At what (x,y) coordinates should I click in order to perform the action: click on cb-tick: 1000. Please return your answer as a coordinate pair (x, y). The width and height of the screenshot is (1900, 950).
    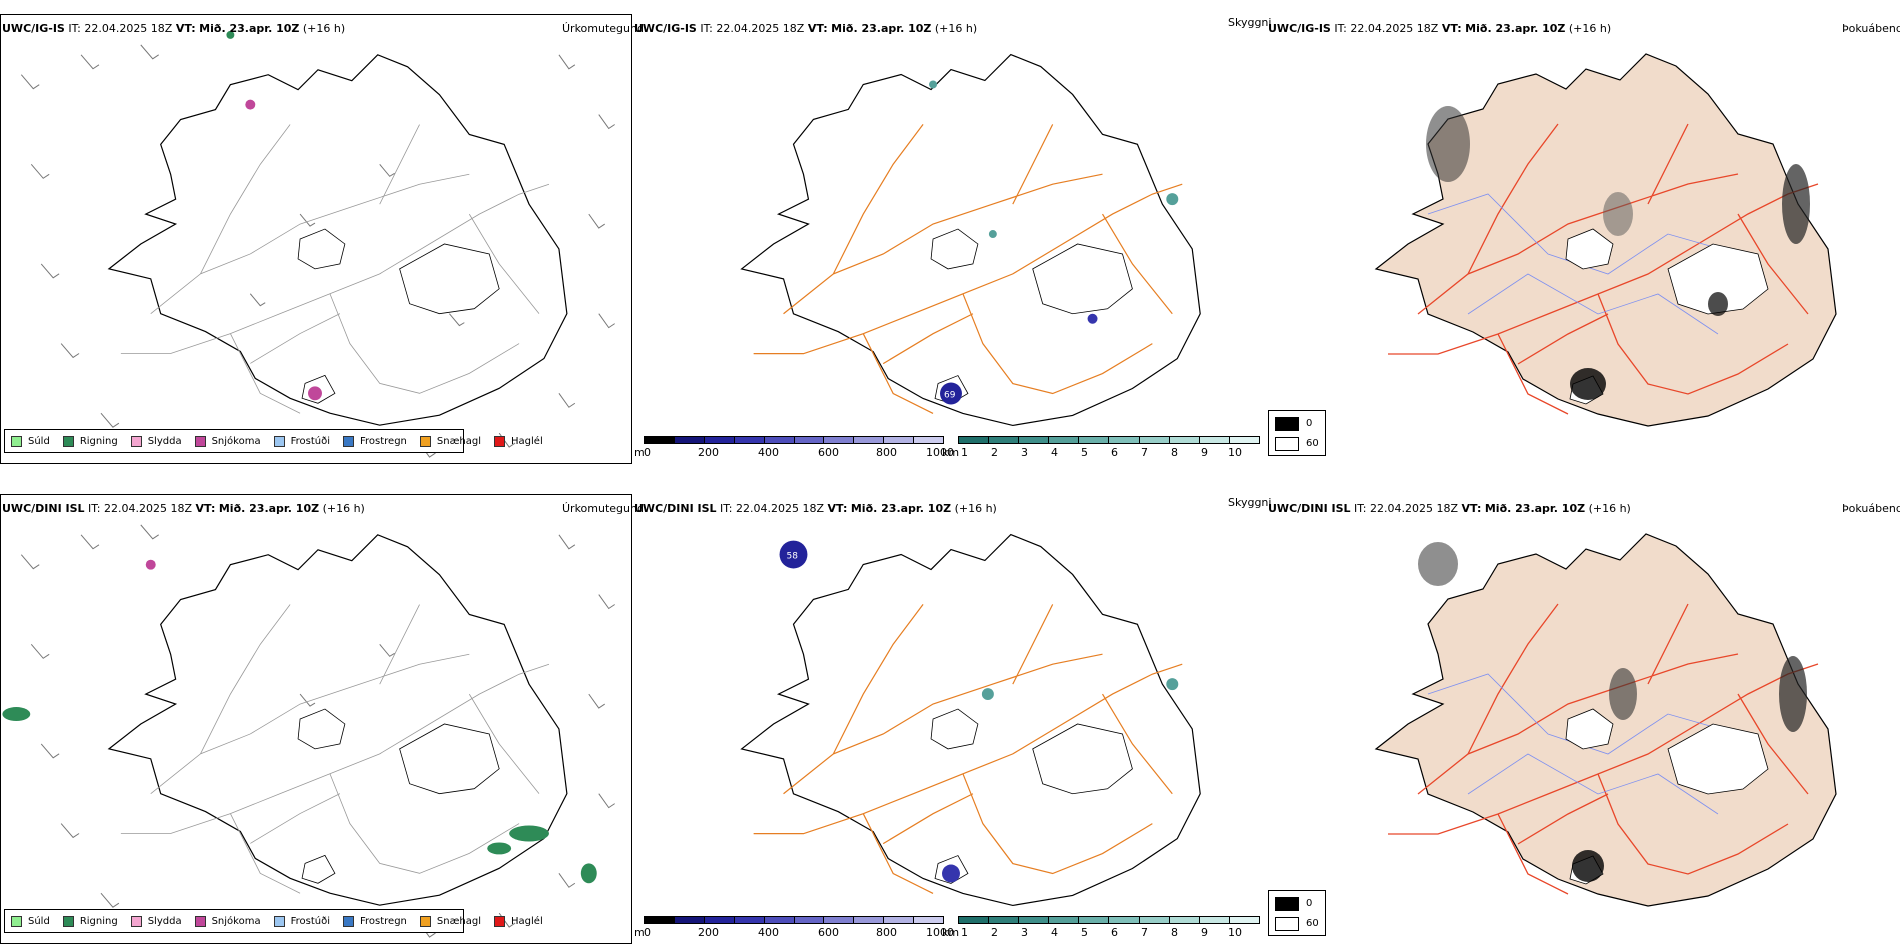
    Looking at the image, I should click on (940, 452).